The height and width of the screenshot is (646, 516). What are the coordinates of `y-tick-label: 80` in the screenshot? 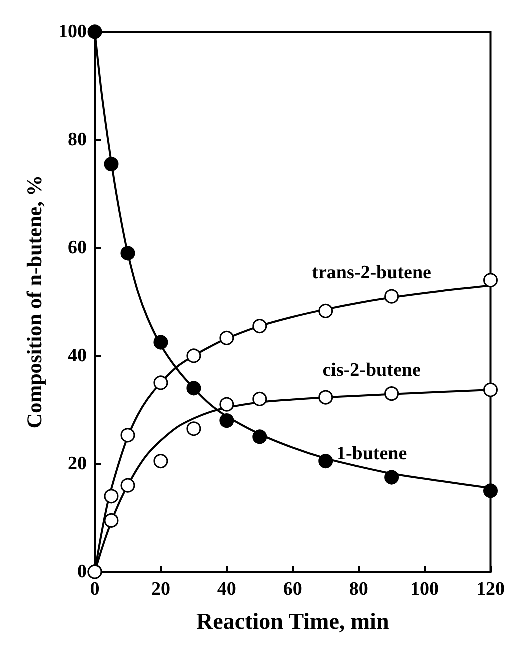 It's located at (77, 140).